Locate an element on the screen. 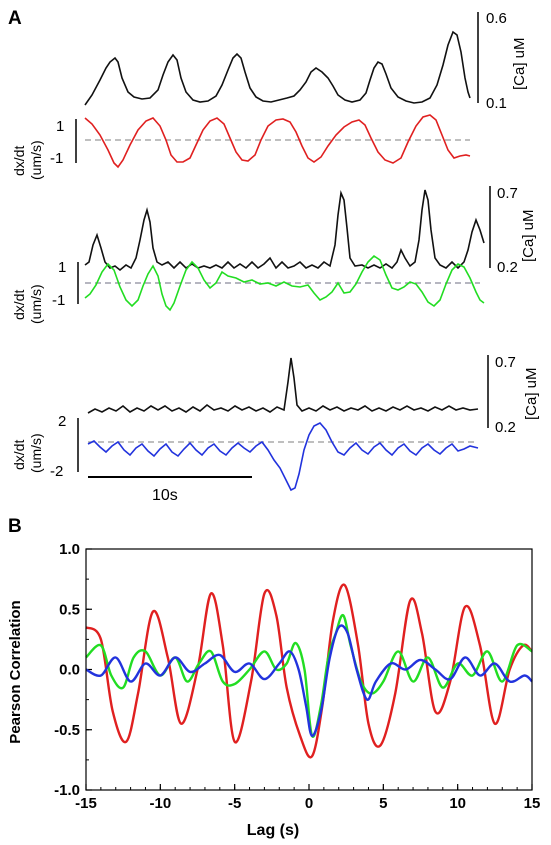  row-2-calcium-top: 0.7 is located at coordinates (507, 193).